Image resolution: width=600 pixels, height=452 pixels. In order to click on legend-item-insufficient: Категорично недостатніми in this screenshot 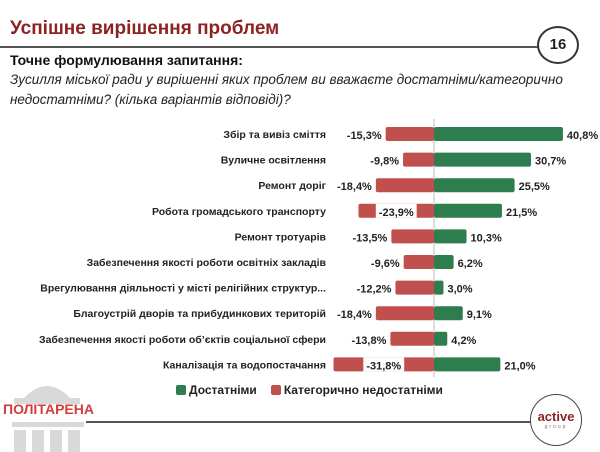, I will do `click(356, 390)`.